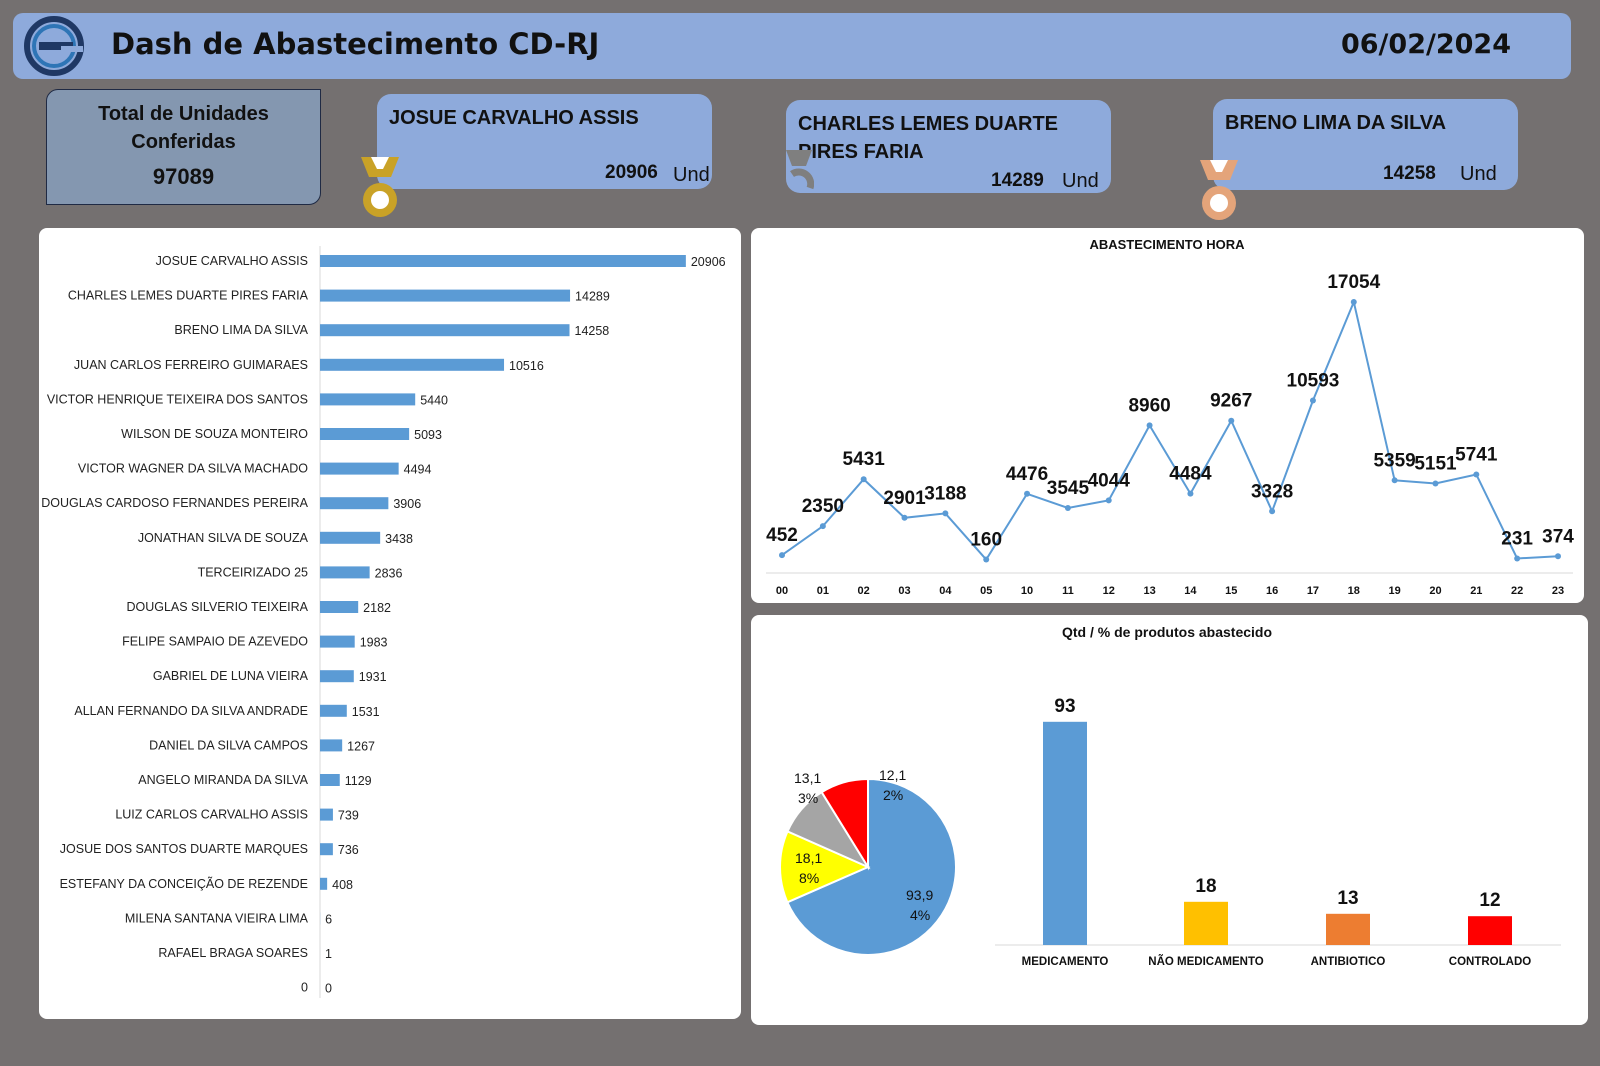 This screenshot has width=1600, height=1066. I want to click on operator-bar-value: 10516, so click(526, 366).